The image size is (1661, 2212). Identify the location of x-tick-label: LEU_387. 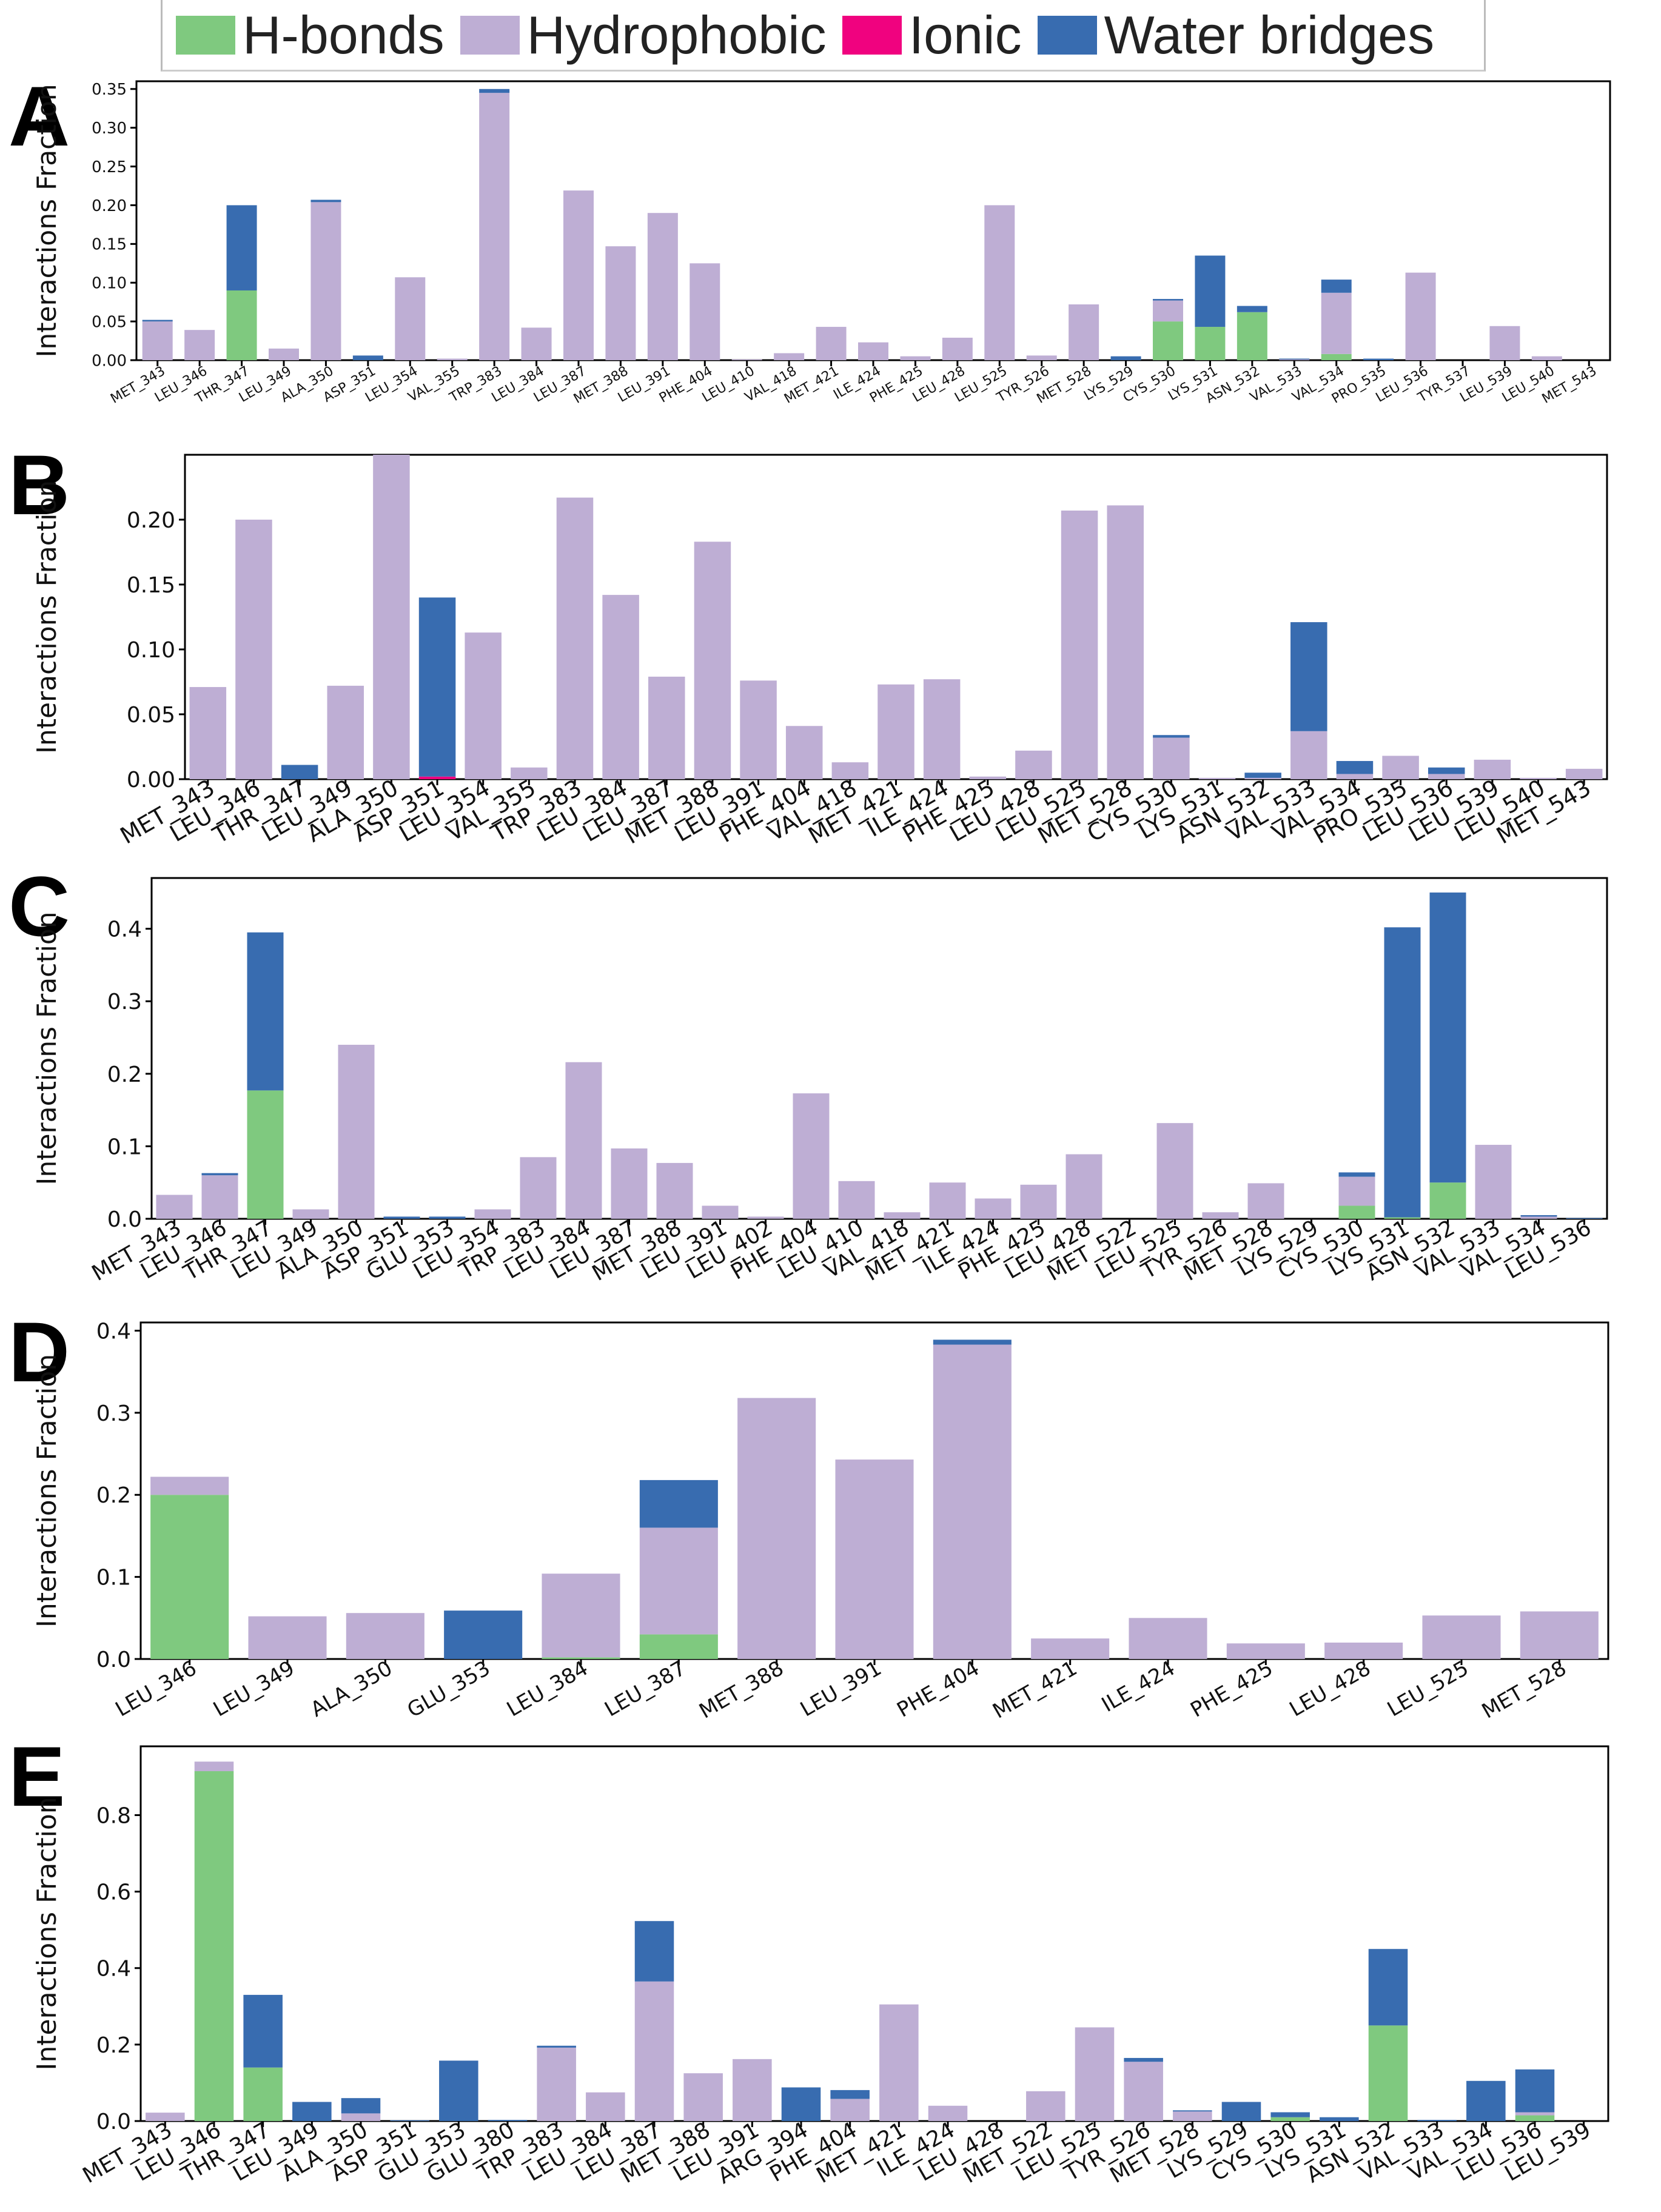
(645, 1688).